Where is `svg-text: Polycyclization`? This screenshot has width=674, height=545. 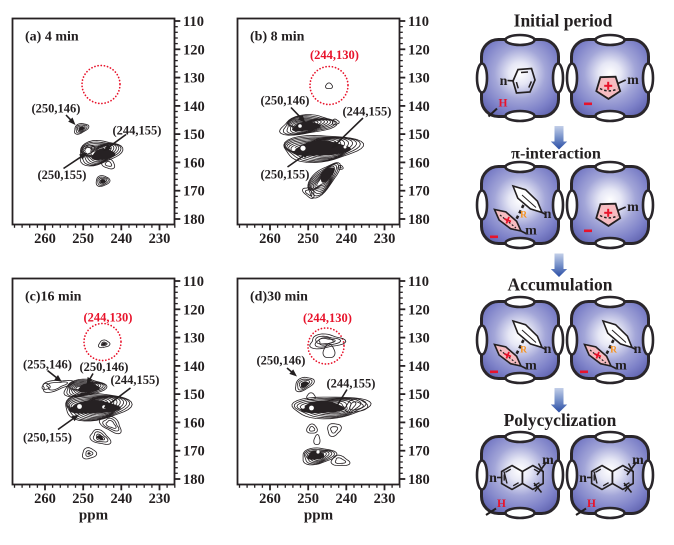
svg-text: Polycyclization is located at coordinates (560, 420).